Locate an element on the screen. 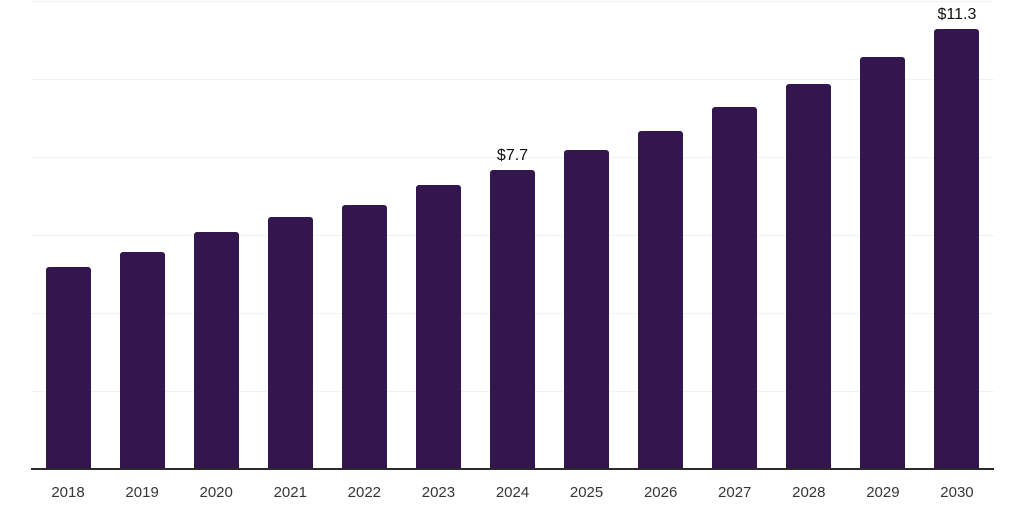 Image resolution: width=1024 pixels, height=512 pixels. bar-2030 is located at coordinates (957, 249).